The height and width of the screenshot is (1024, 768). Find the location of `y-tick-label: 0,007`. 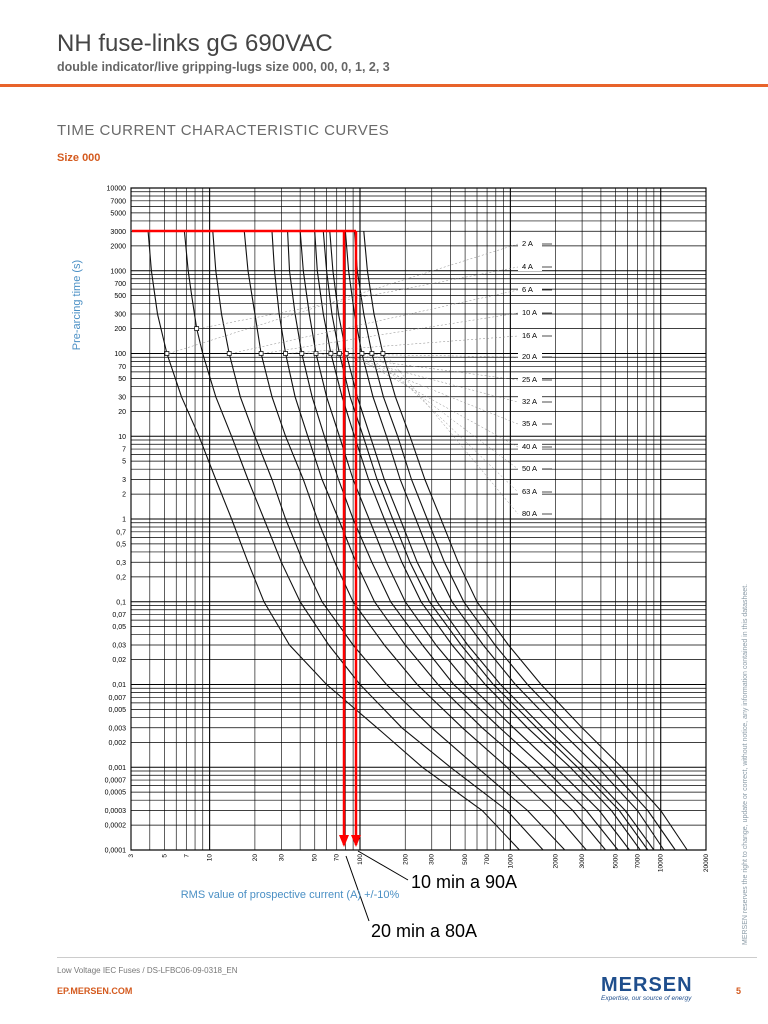

y-tick-label: 0,007 is located at coordinates (117, 698).